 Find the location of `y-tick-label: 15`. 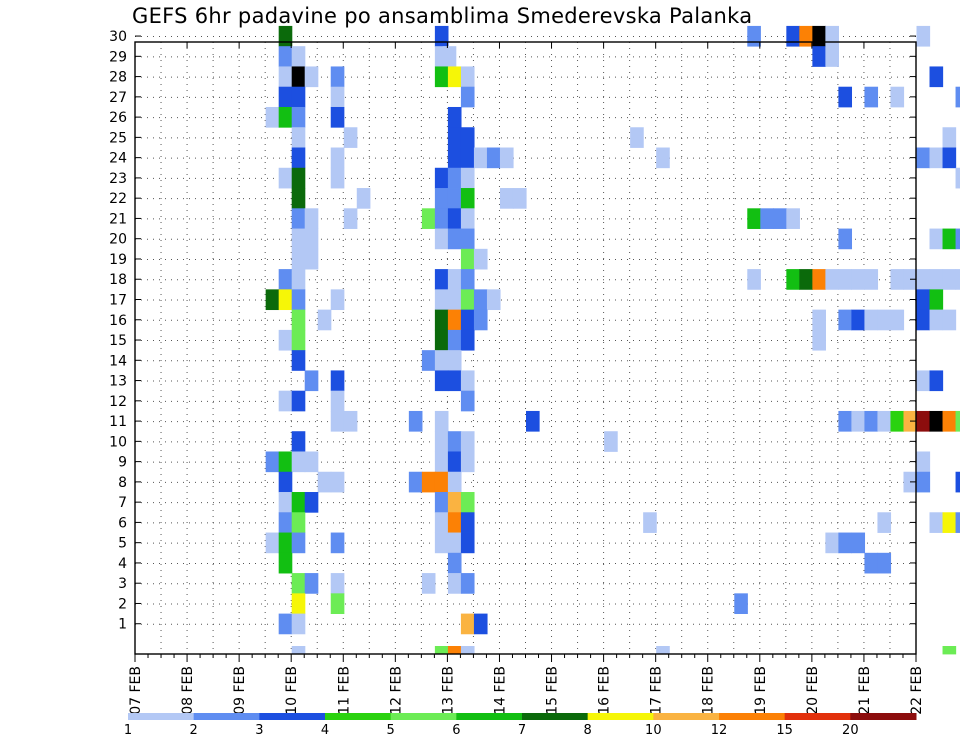

y-tick-label: 15 is located at coordinates (118, 341).